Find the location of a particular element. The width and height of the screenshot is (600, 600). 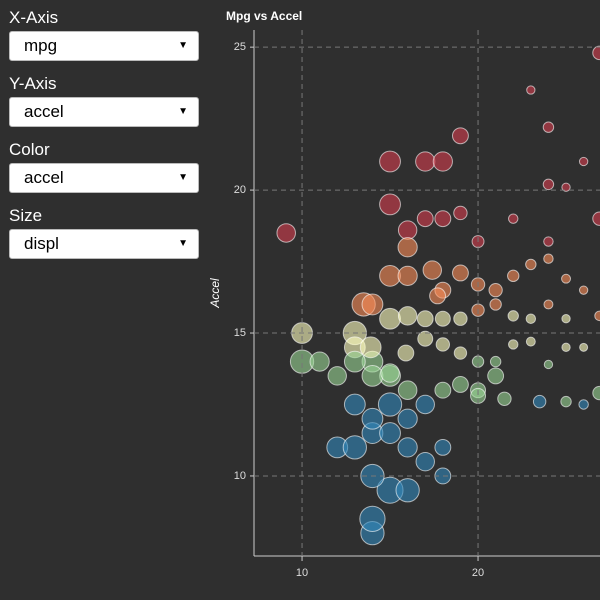

select: displ is located at coordinates (104, 244).